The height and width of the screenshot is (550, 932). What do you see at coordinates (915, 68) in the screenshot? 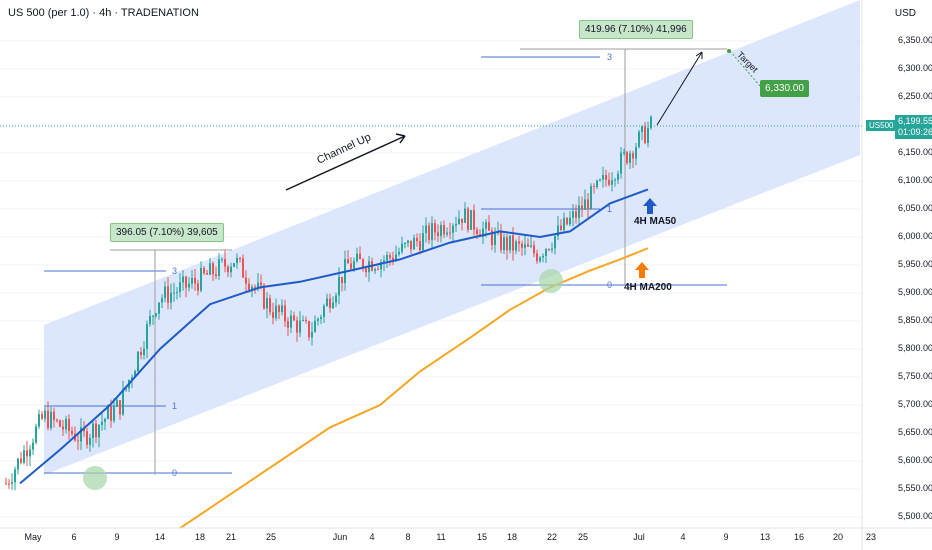
I see `y-tick-label: 6,300.00` at bounding box center [915, 68].